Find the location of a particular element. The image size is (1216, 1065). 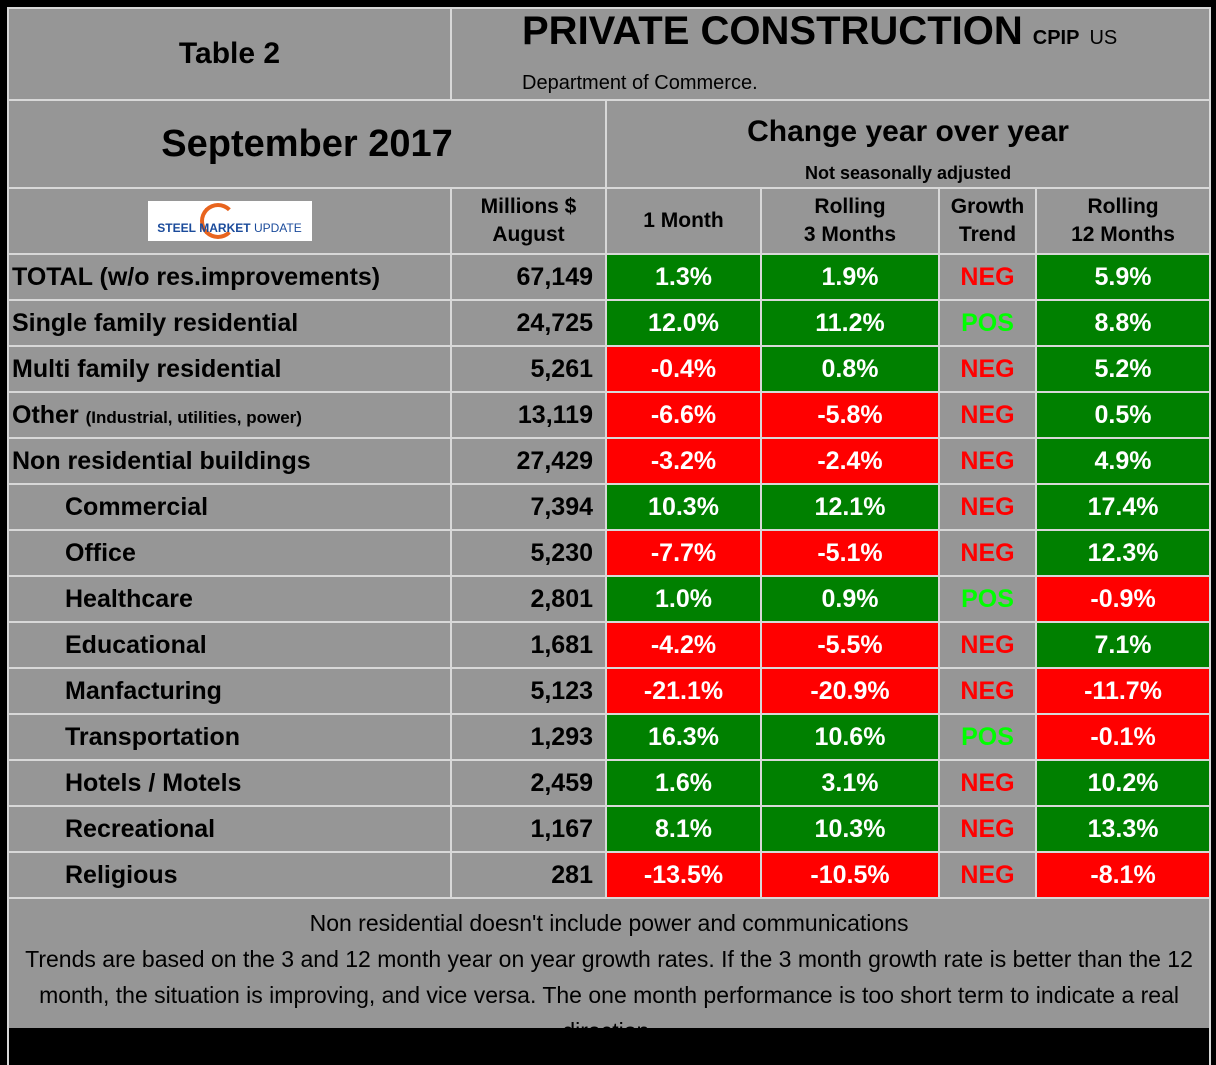

col-growth-trend: Growth Trend is located at coordinates (987, 221).